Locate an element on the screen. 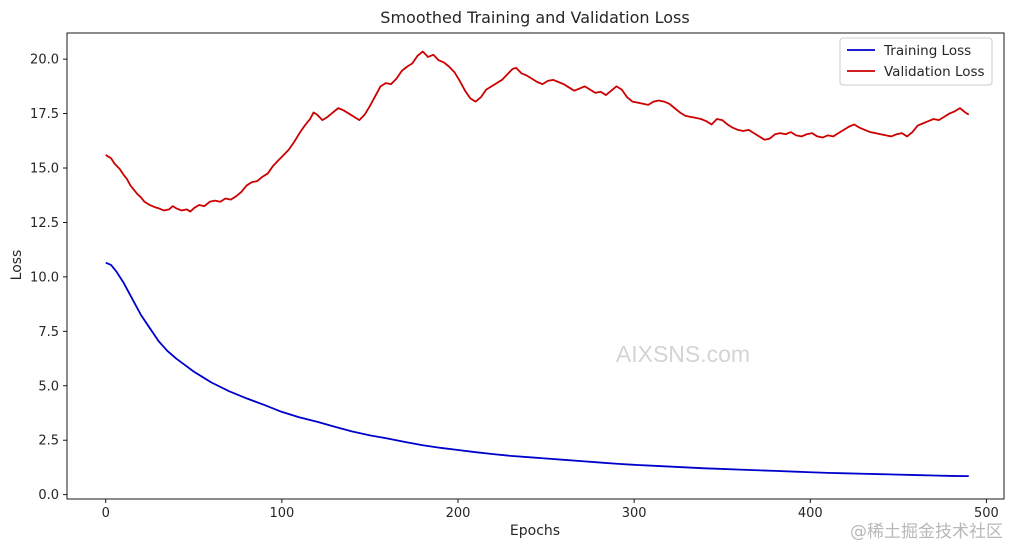 This screenshot has height=547, width=1010. legend-label-validation: Validation Loss is located at coordinates (934, 72).